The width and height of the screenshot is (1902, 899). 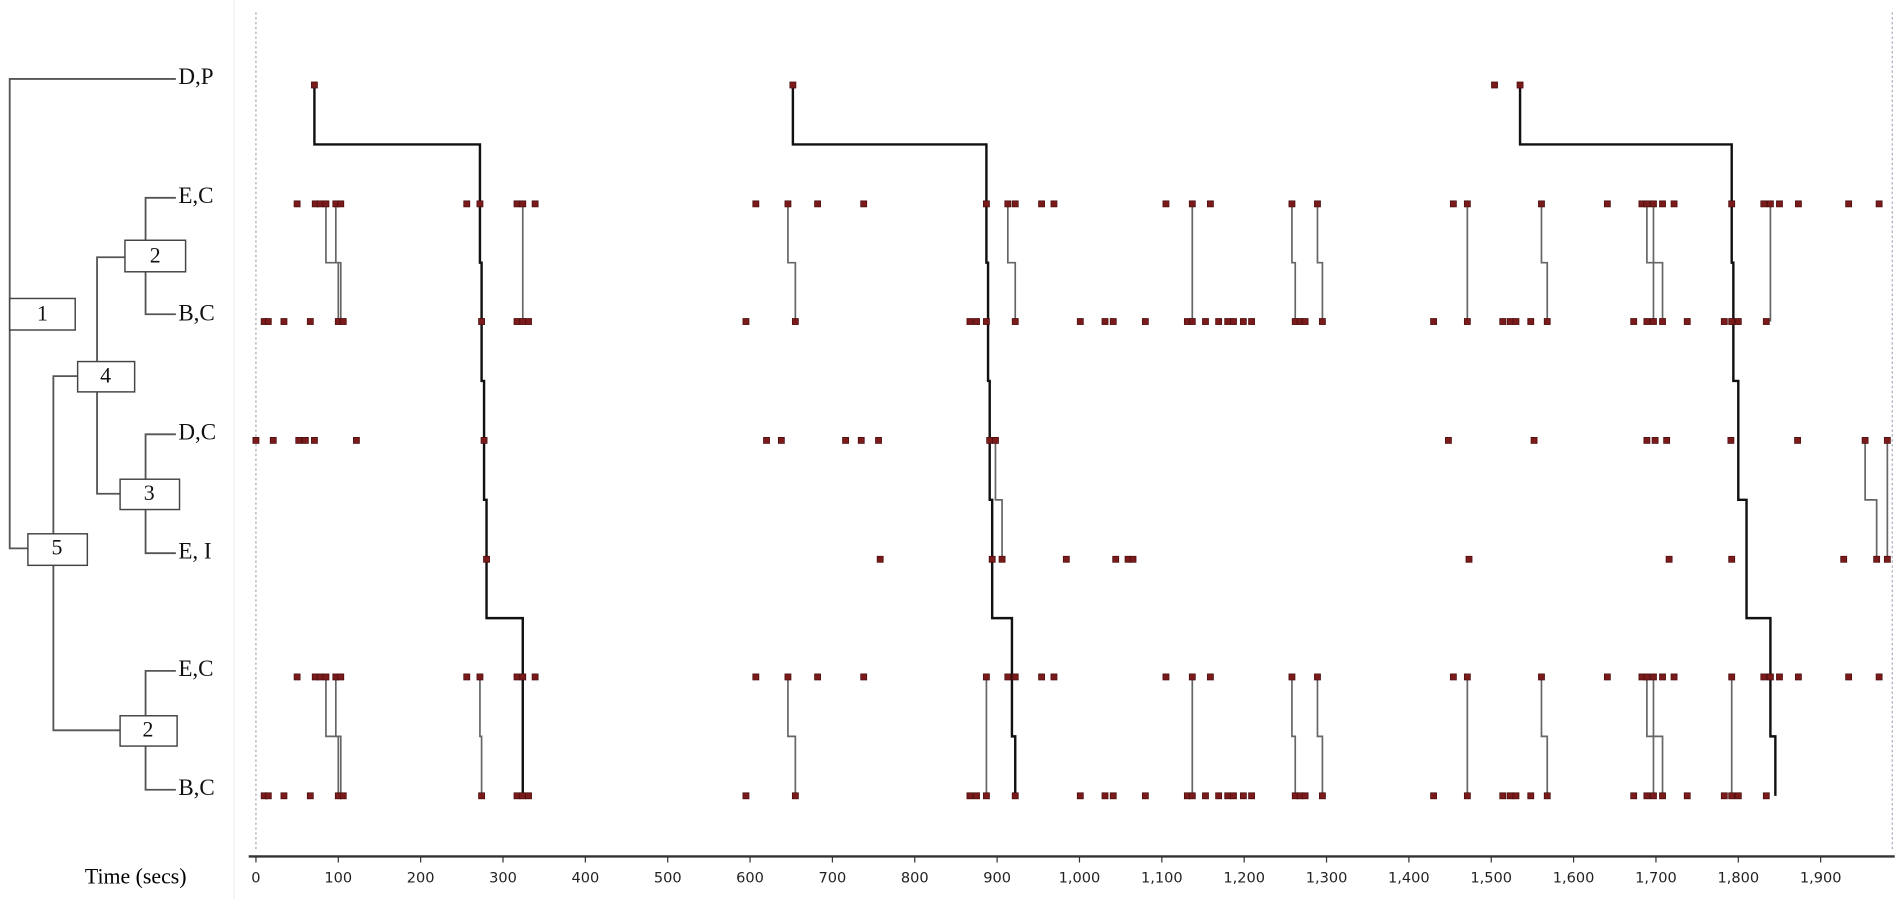 What do you see at coordinates (58, 550) in the screenshot?
I see `node-box` at bounding box center [58, 550].